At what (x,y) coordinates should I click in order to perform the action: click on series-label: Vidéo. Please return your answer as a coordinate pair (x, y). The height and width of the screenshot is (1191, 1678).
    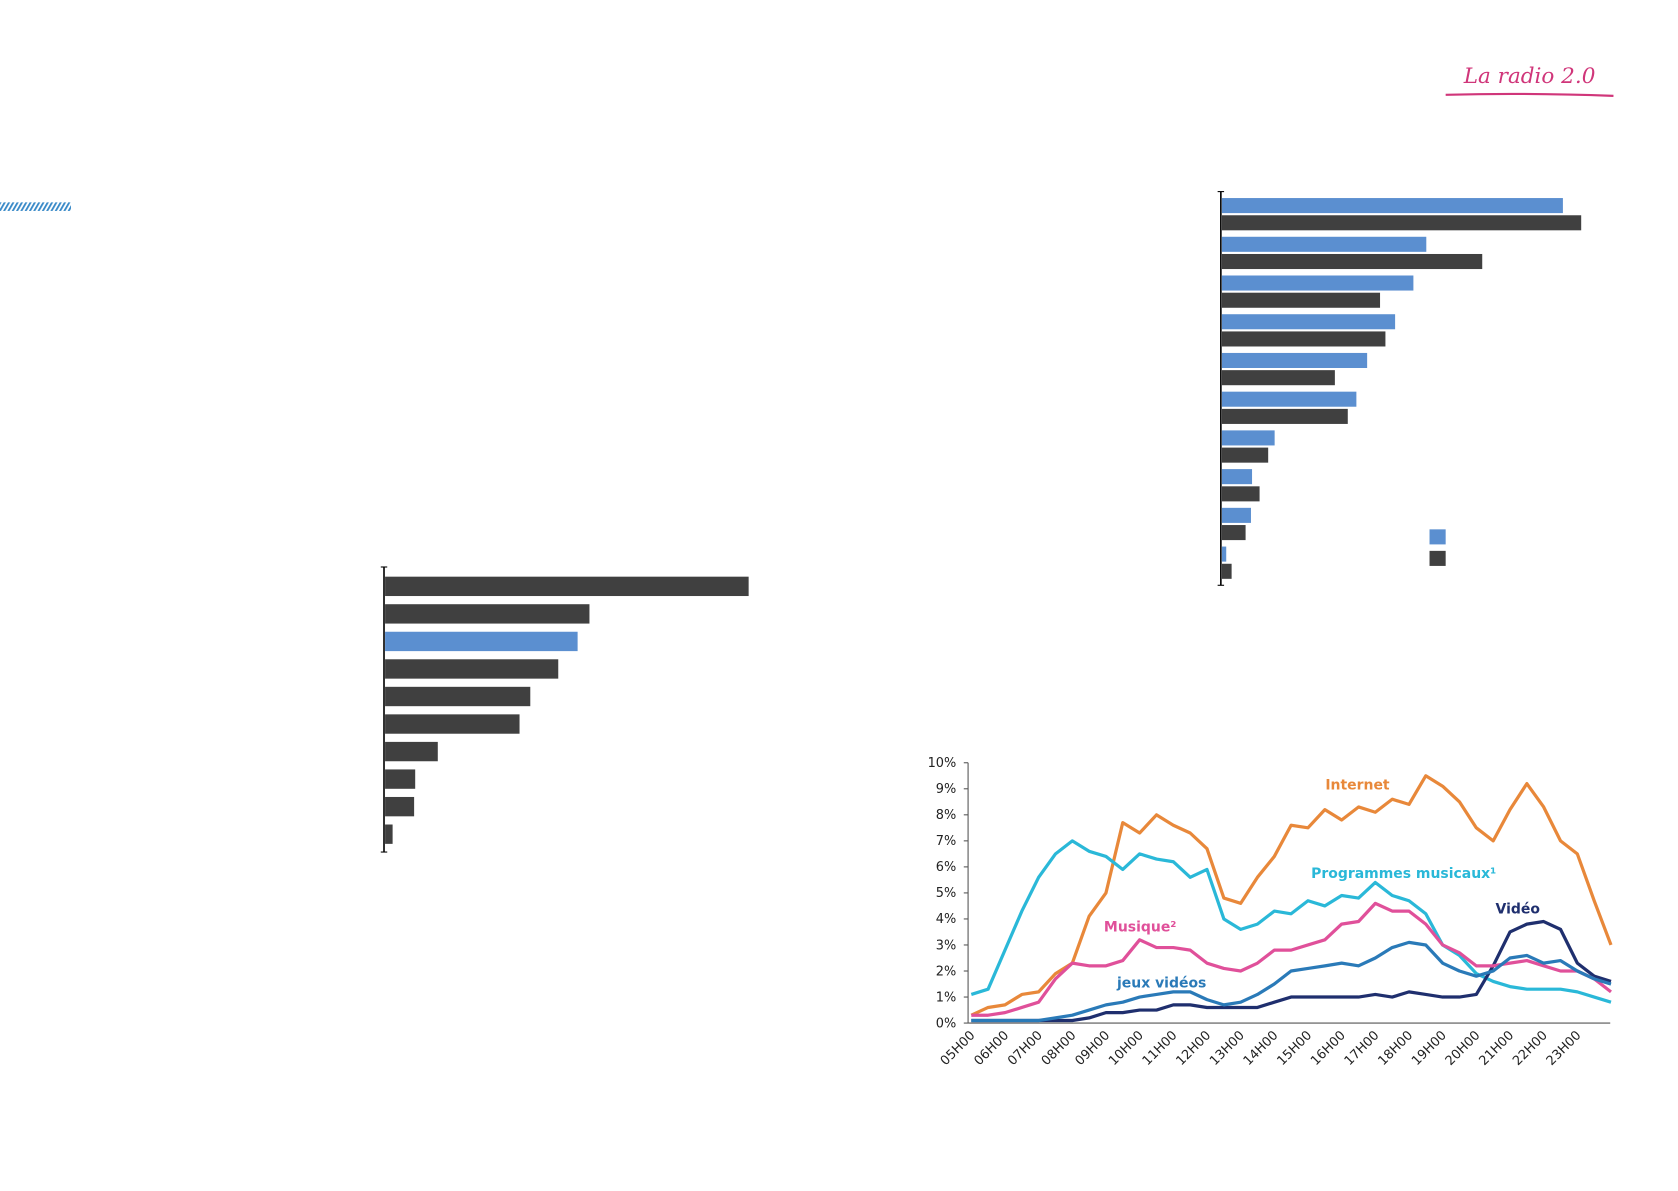
    Looking at the image, I should click on (1518, 909).